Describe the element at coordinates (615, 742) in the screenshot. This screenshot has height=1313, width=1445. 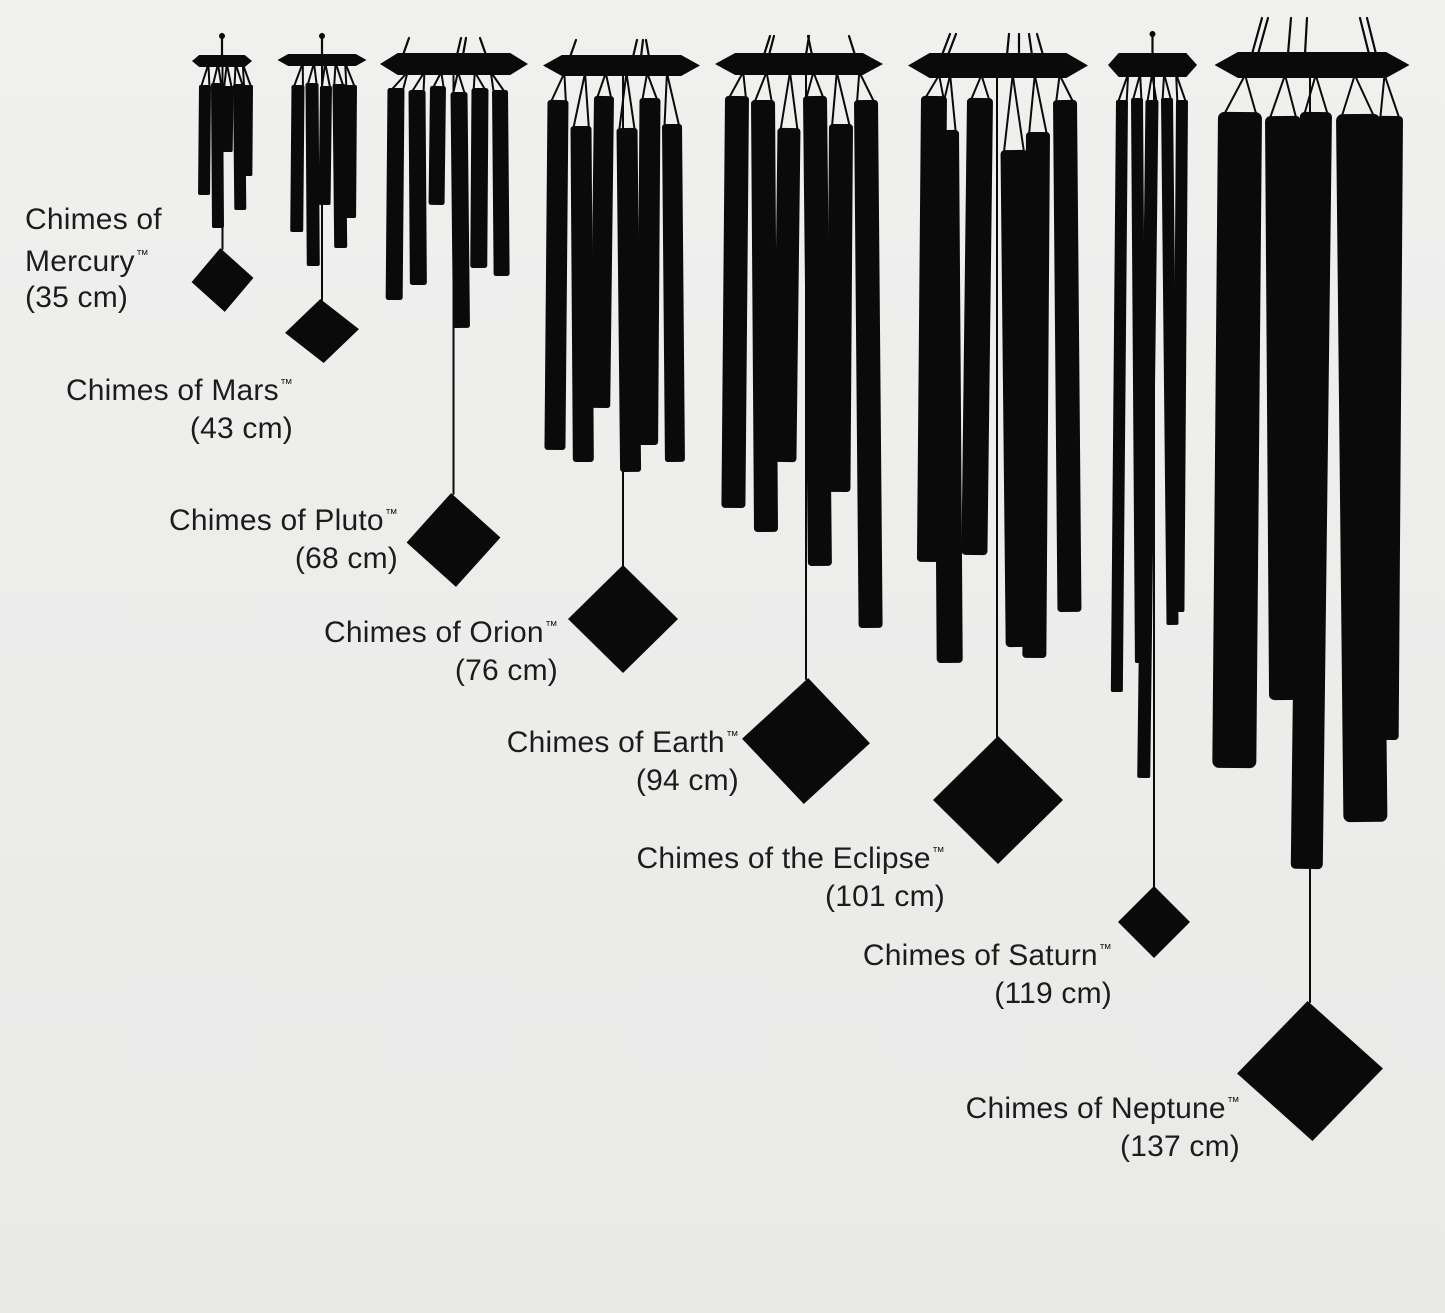
I see `chime-name-text: Chimes of Earth` at that location.